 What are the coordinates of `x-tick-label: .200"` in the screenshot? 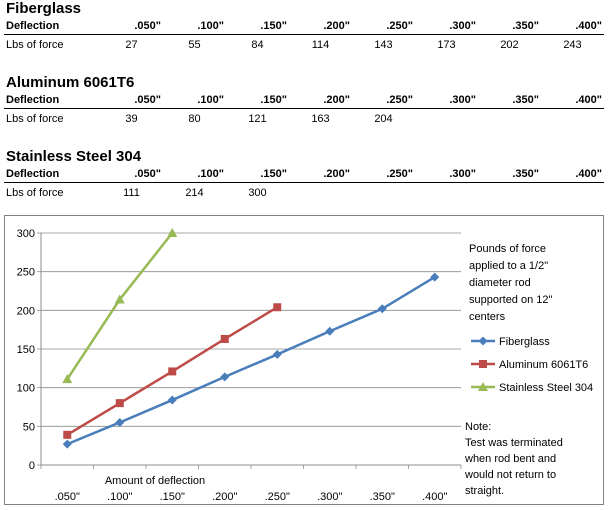 It's located at (224, 497).